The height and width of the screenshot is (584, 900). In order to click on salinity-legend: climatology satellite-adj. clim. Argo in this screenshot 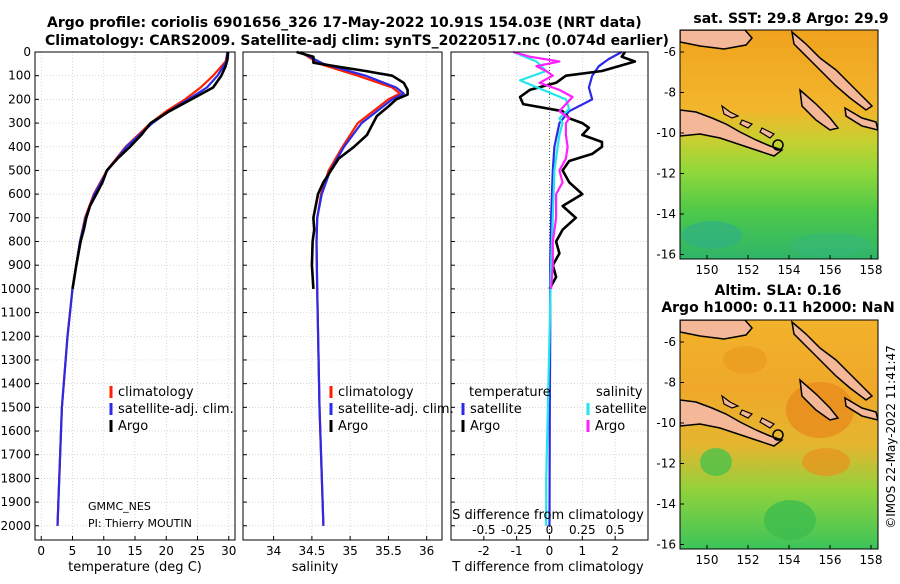, I will do `click(391, 409)`.